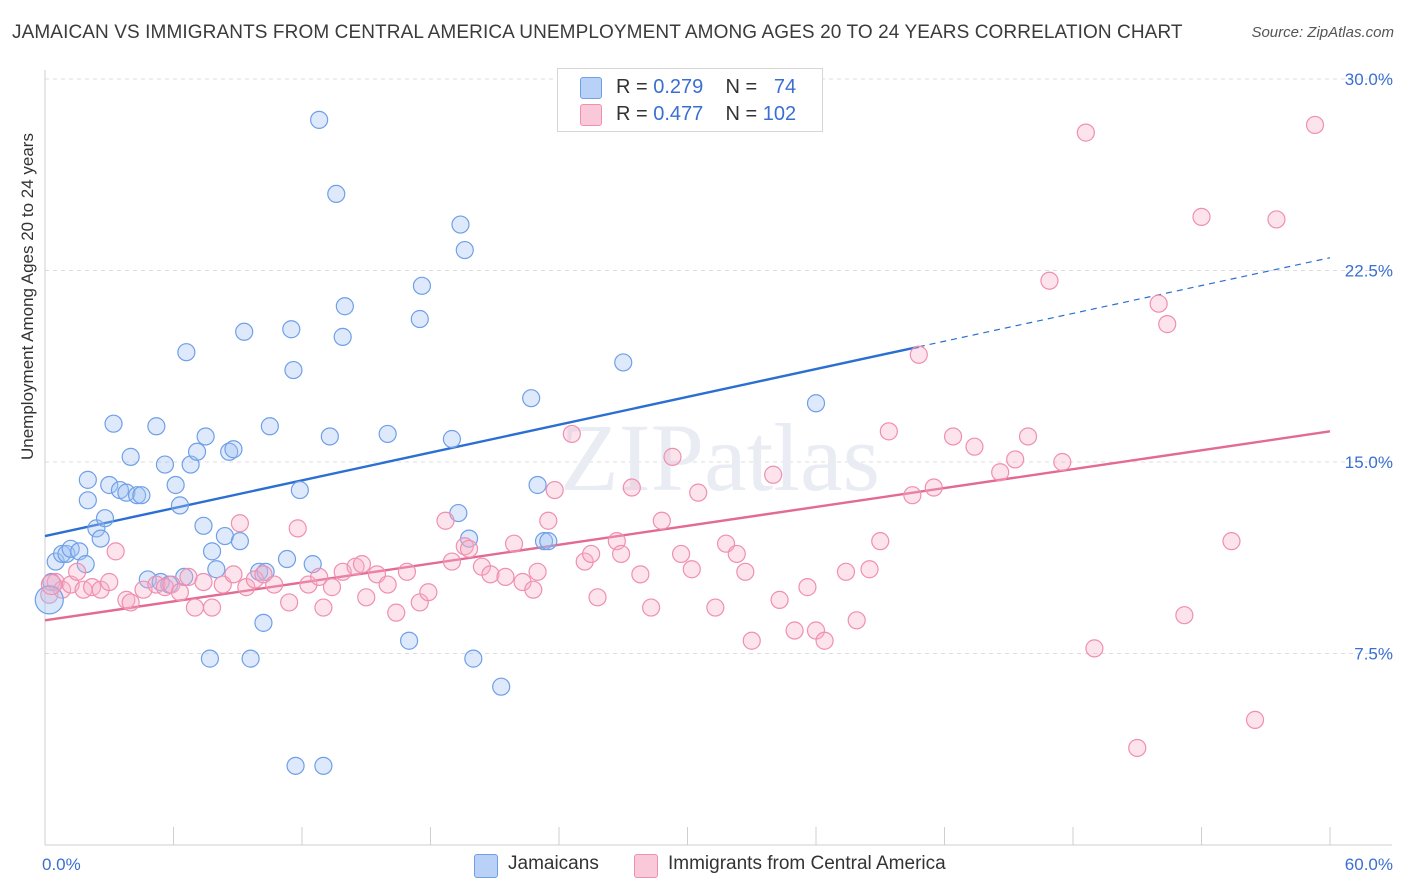  Describe the element at coordinates (1369, 79) in the screenshot. I see `y-tick-label: 30.0%` at that location.